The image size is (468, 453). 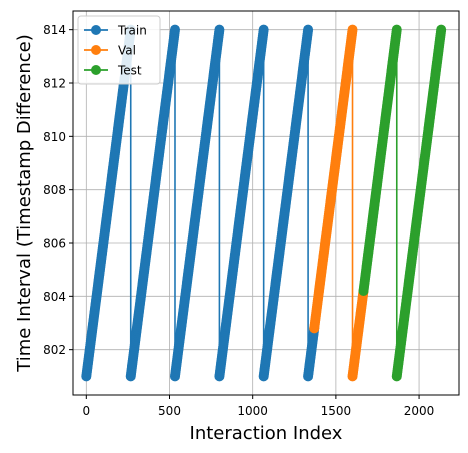 I want to click on x-axis: 0 500 1000 1500 2000, so click(x=258, y=406).